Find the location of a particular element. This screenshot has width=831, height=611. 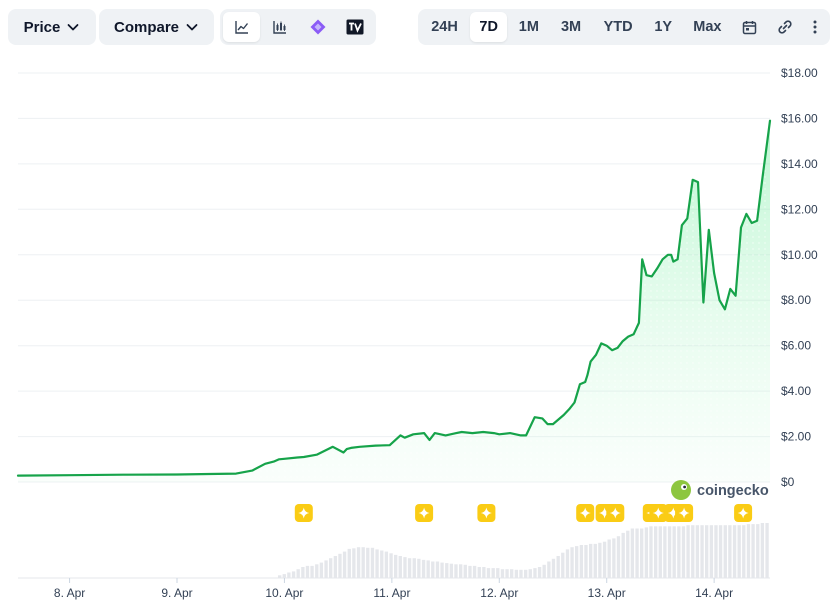

chart-view-group is located at coordinates (298, 27).